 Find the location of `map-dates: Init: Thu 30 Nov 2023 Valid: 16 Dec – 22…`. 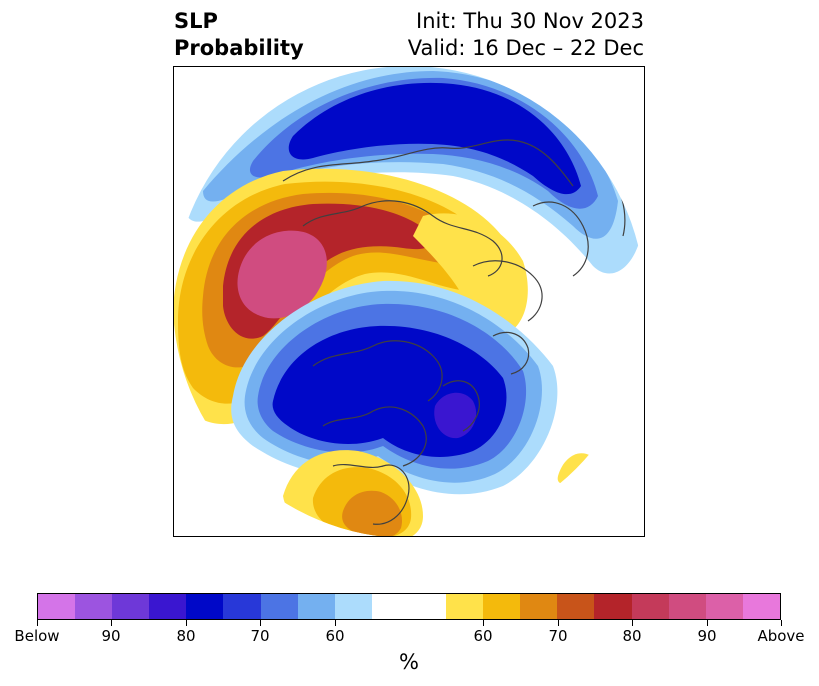

map-dates: Init: Thu 30 Nov 2023 Valid: 16 Dec – 22… is located at coordinates (526, 35).